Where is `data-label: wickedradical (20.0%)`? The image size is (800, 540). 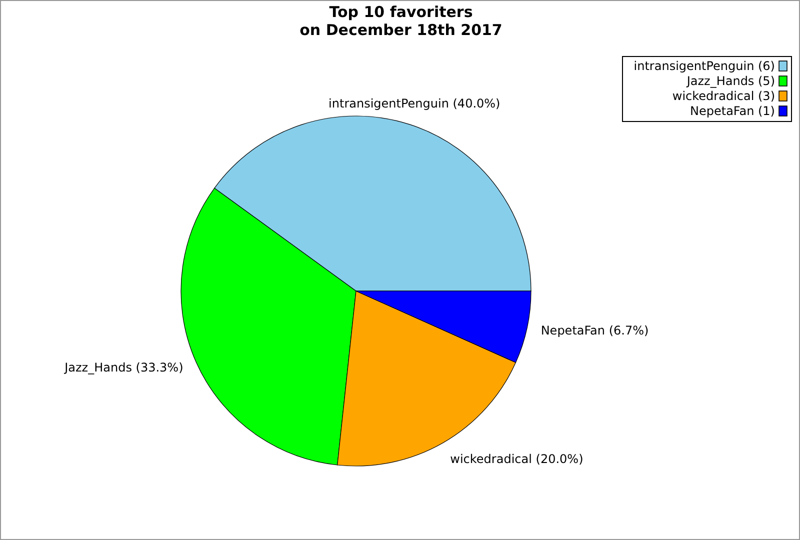 data-label: wickedradical (20.0%) is located at coordinates (517, 459).